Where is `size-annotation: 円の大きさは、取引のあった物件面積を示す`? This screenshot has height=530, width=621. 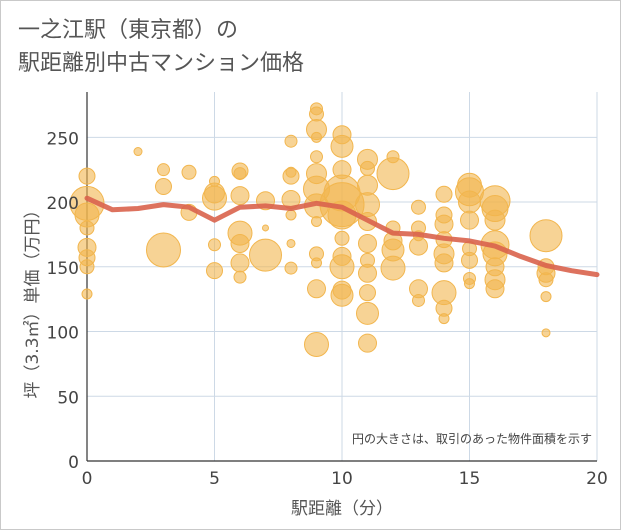 size-annotation: 円の大きさは、取引のあった物件面積を示す is located at coordinates (472, 438).